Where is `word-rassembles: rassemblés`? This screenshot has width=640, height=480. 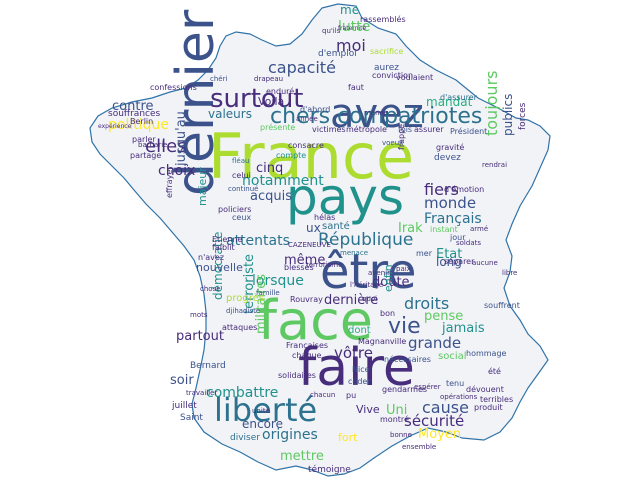
word-rassembles: rassemblés is located at coordinates (383, 19).